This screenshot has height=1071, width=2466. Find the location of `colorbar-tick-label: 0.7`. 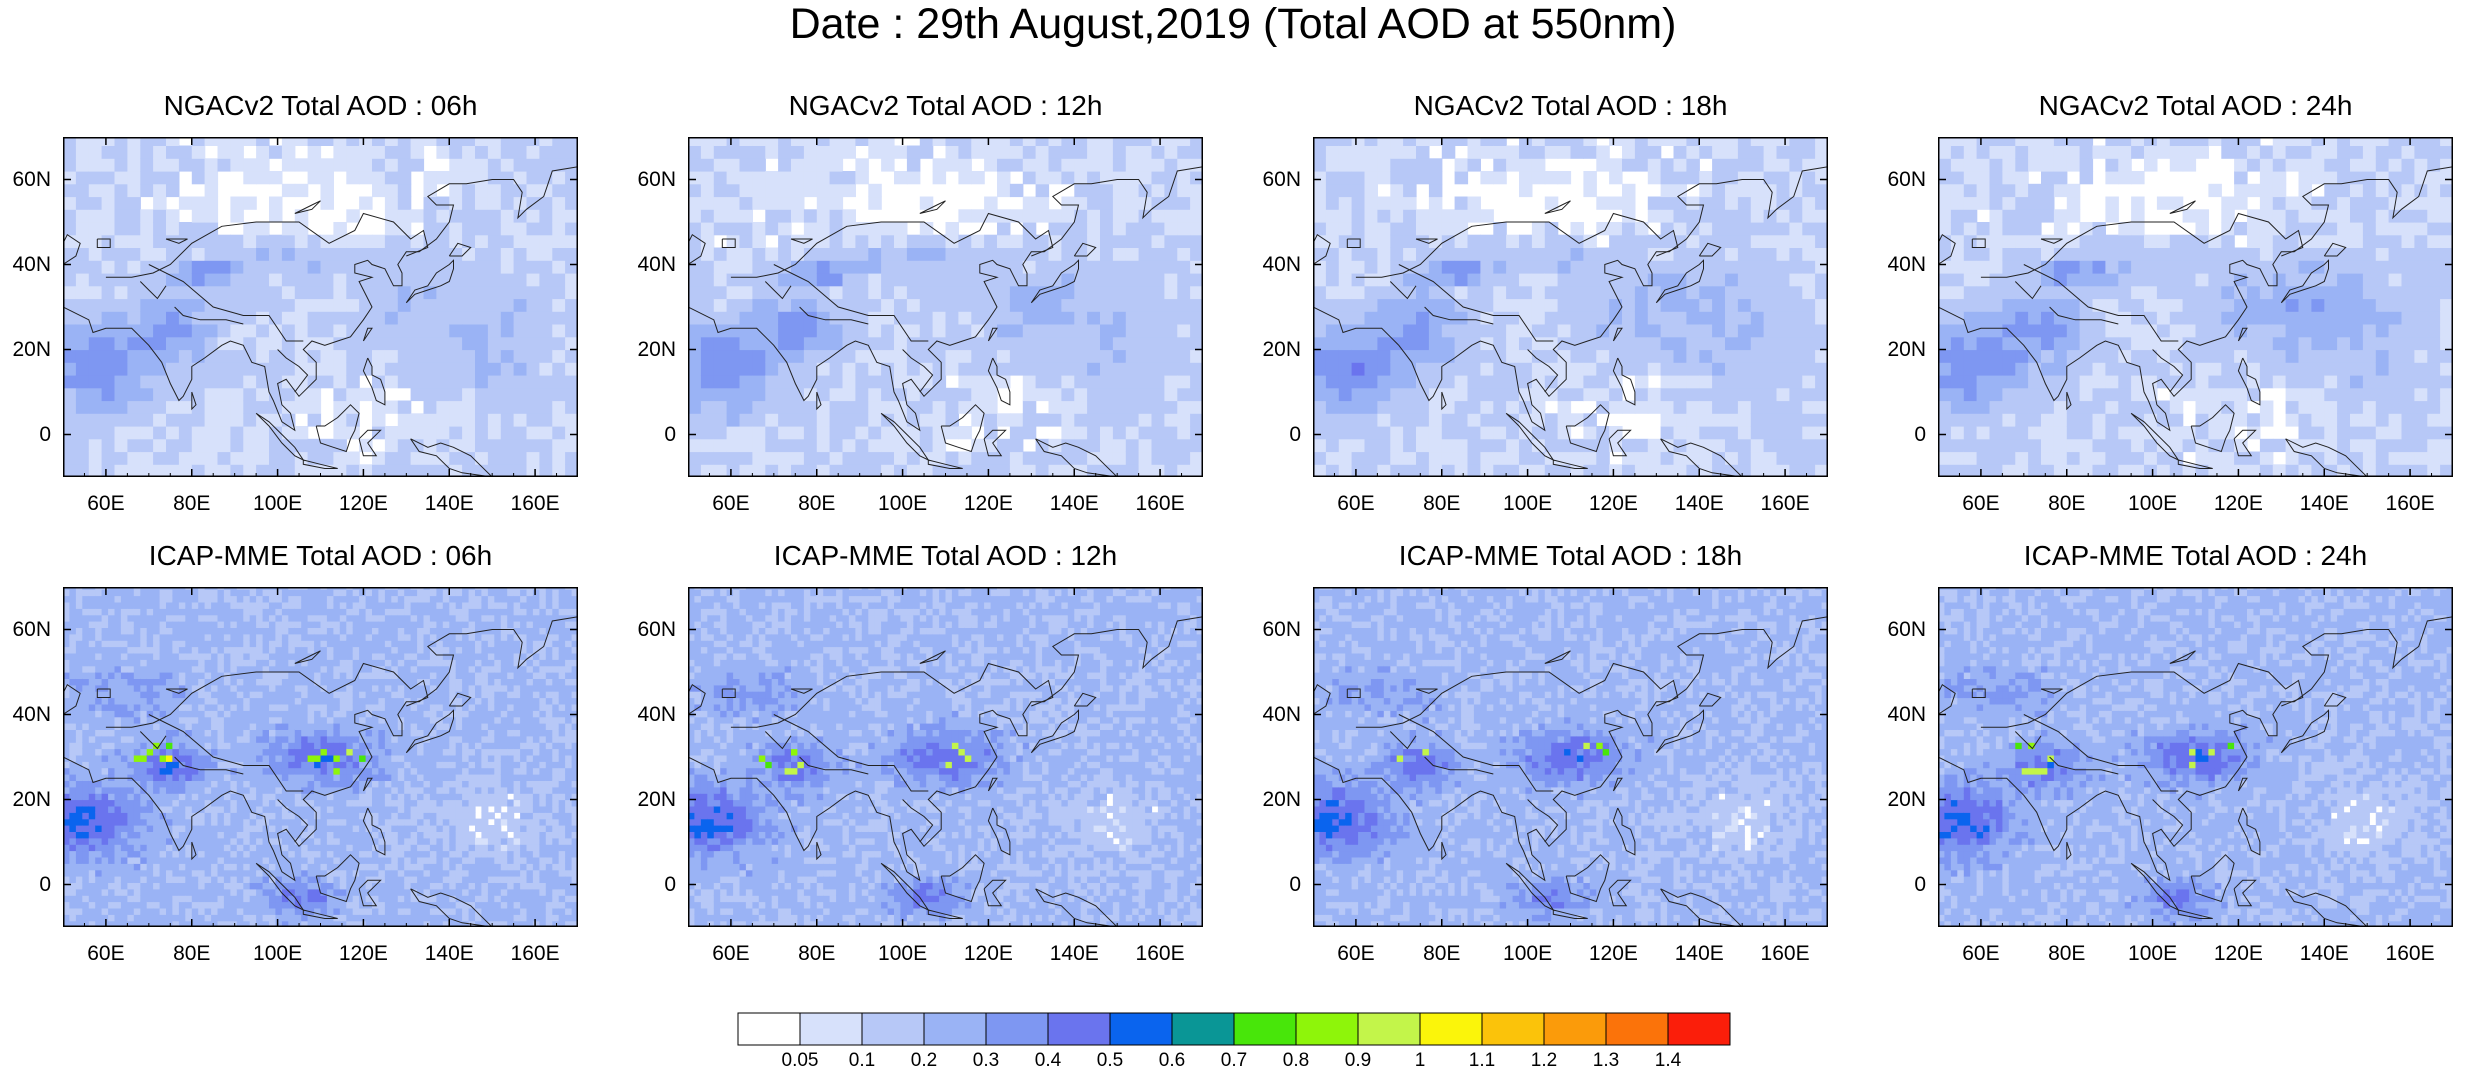

colorbar-tick-label: 0.7 is located at coordinates (1234, 1061).